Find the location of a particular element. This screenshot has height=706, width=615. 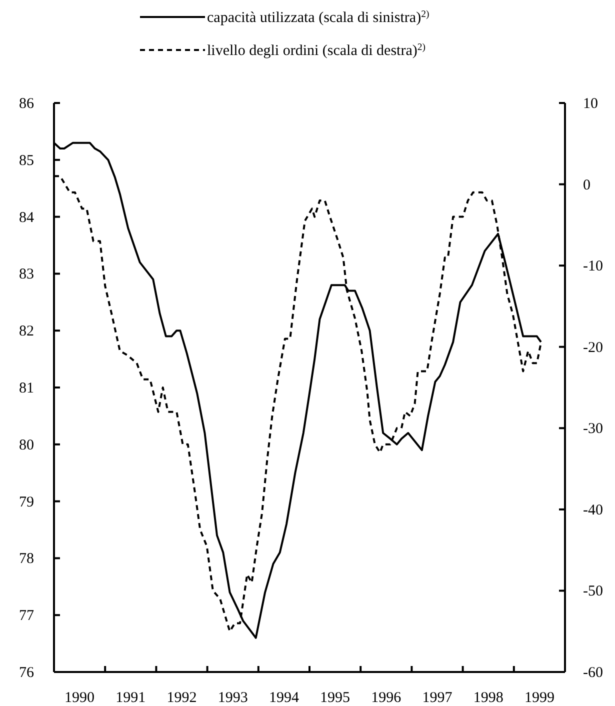

y-tick-label: 76 is located at coordinates (26, 673).